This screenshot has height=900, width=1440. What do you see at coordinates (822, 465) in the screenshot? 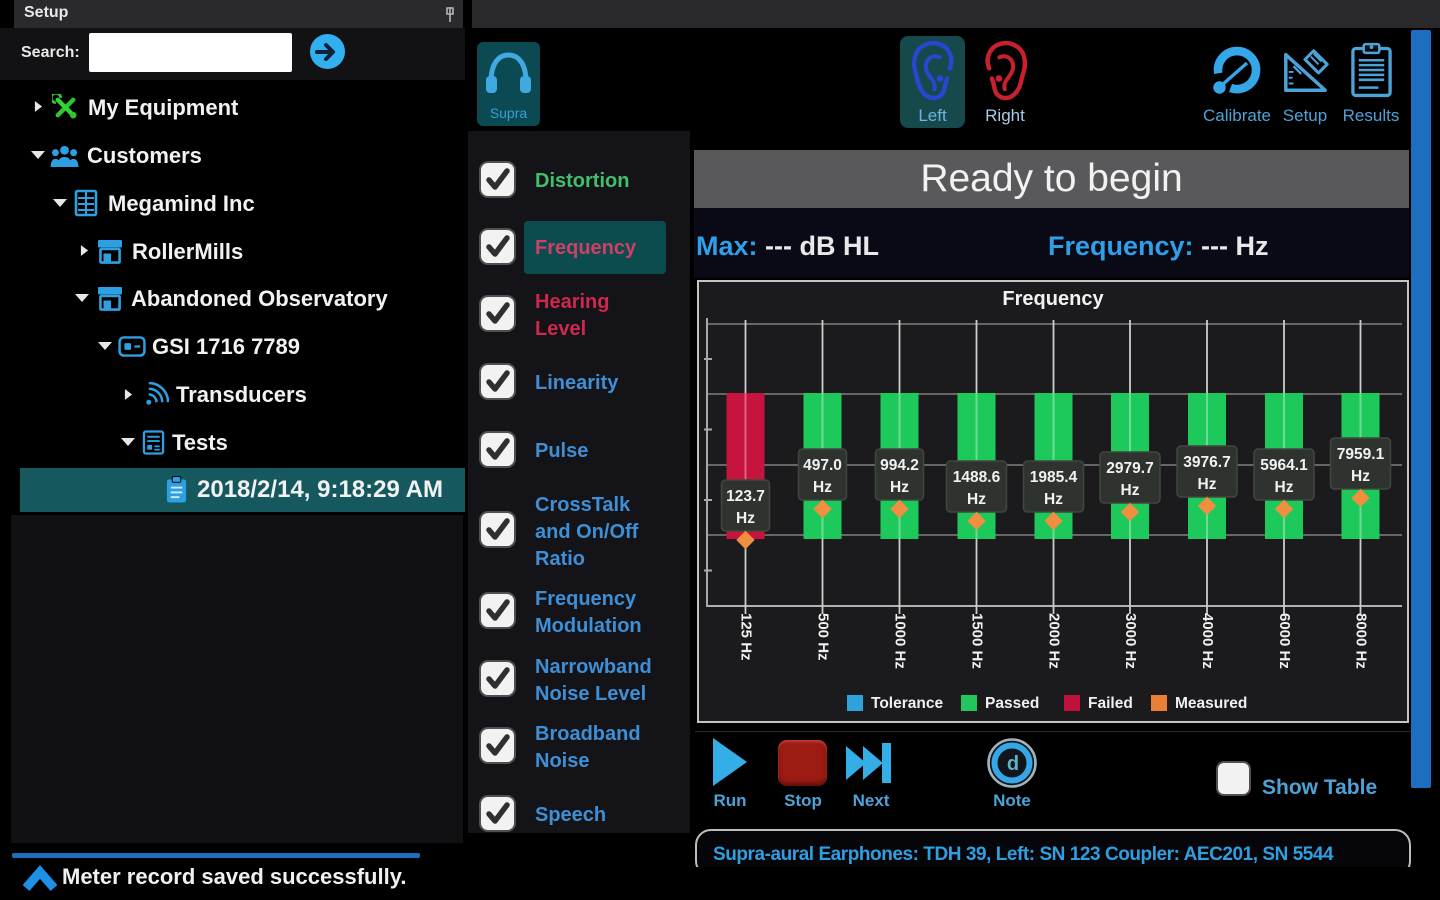
I see `svg-text: 497.0` at bounding box center [822, 465].